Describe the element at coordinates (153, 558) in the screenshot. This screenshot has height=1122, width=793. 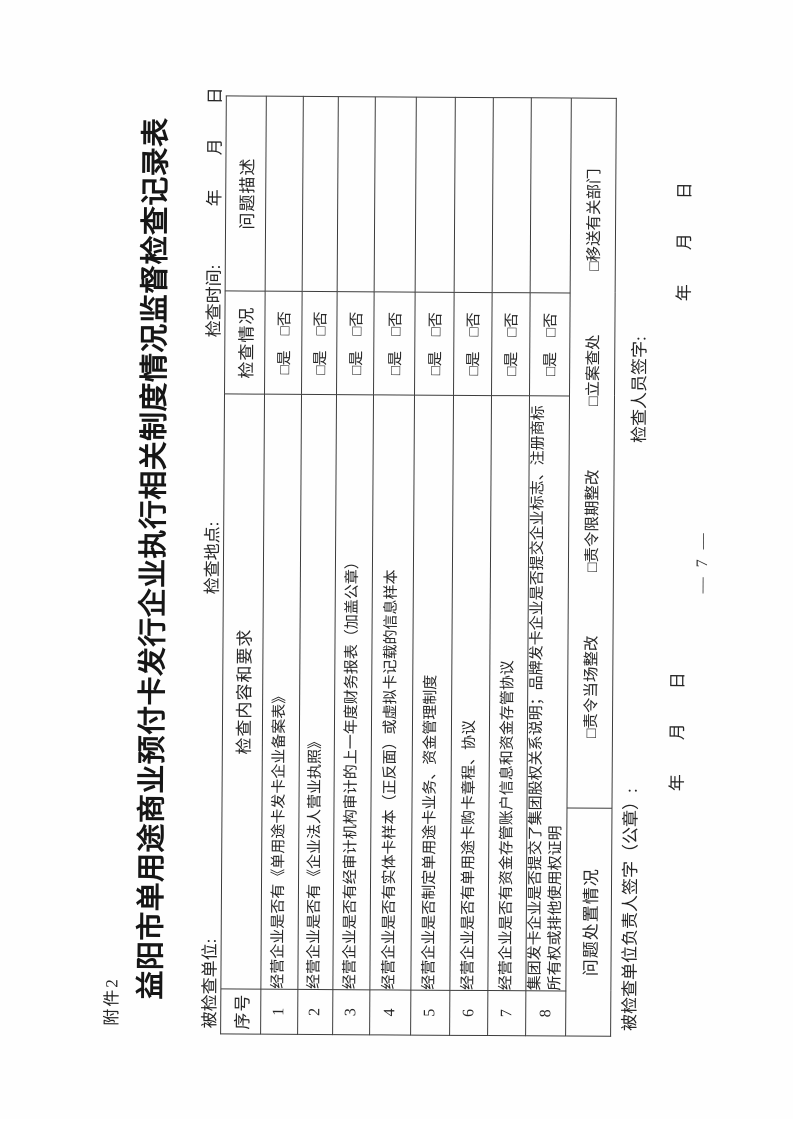
I see `page-title: 益阳市单用途商业预付卡发行企业执行相关制度情况监督检查记录表` at that location.